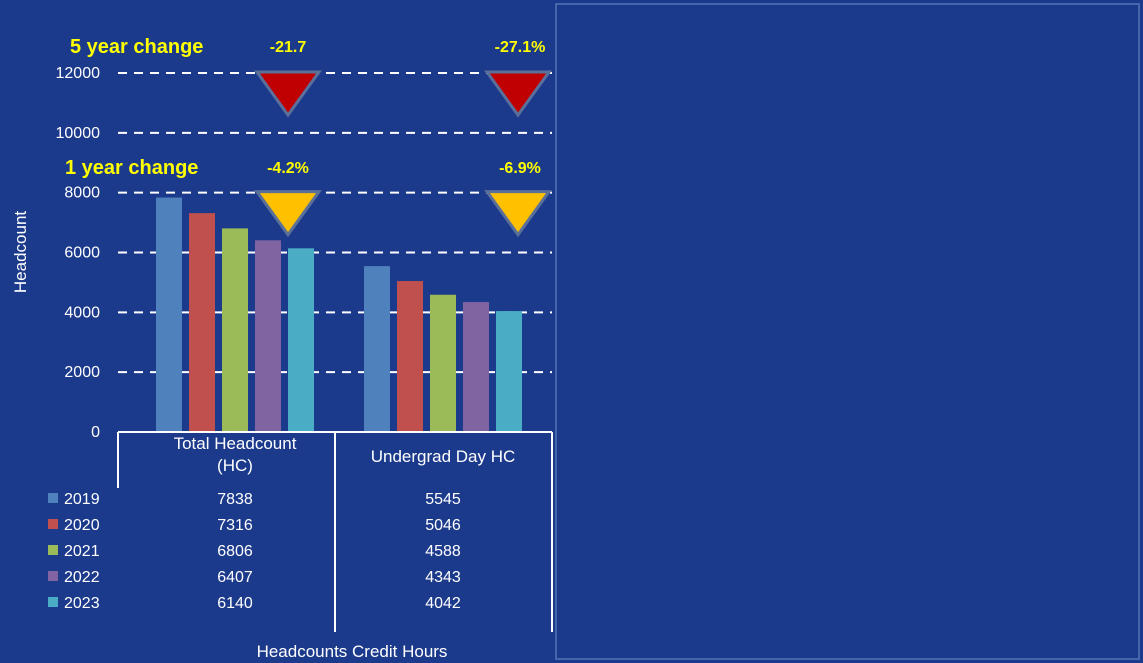 The width and height of the screenshot is (1143, 663). Describe the element at coordinates (352, 651) in the screenshot. I see `x-axis-label: Headcounts Credit Hours` at that location.